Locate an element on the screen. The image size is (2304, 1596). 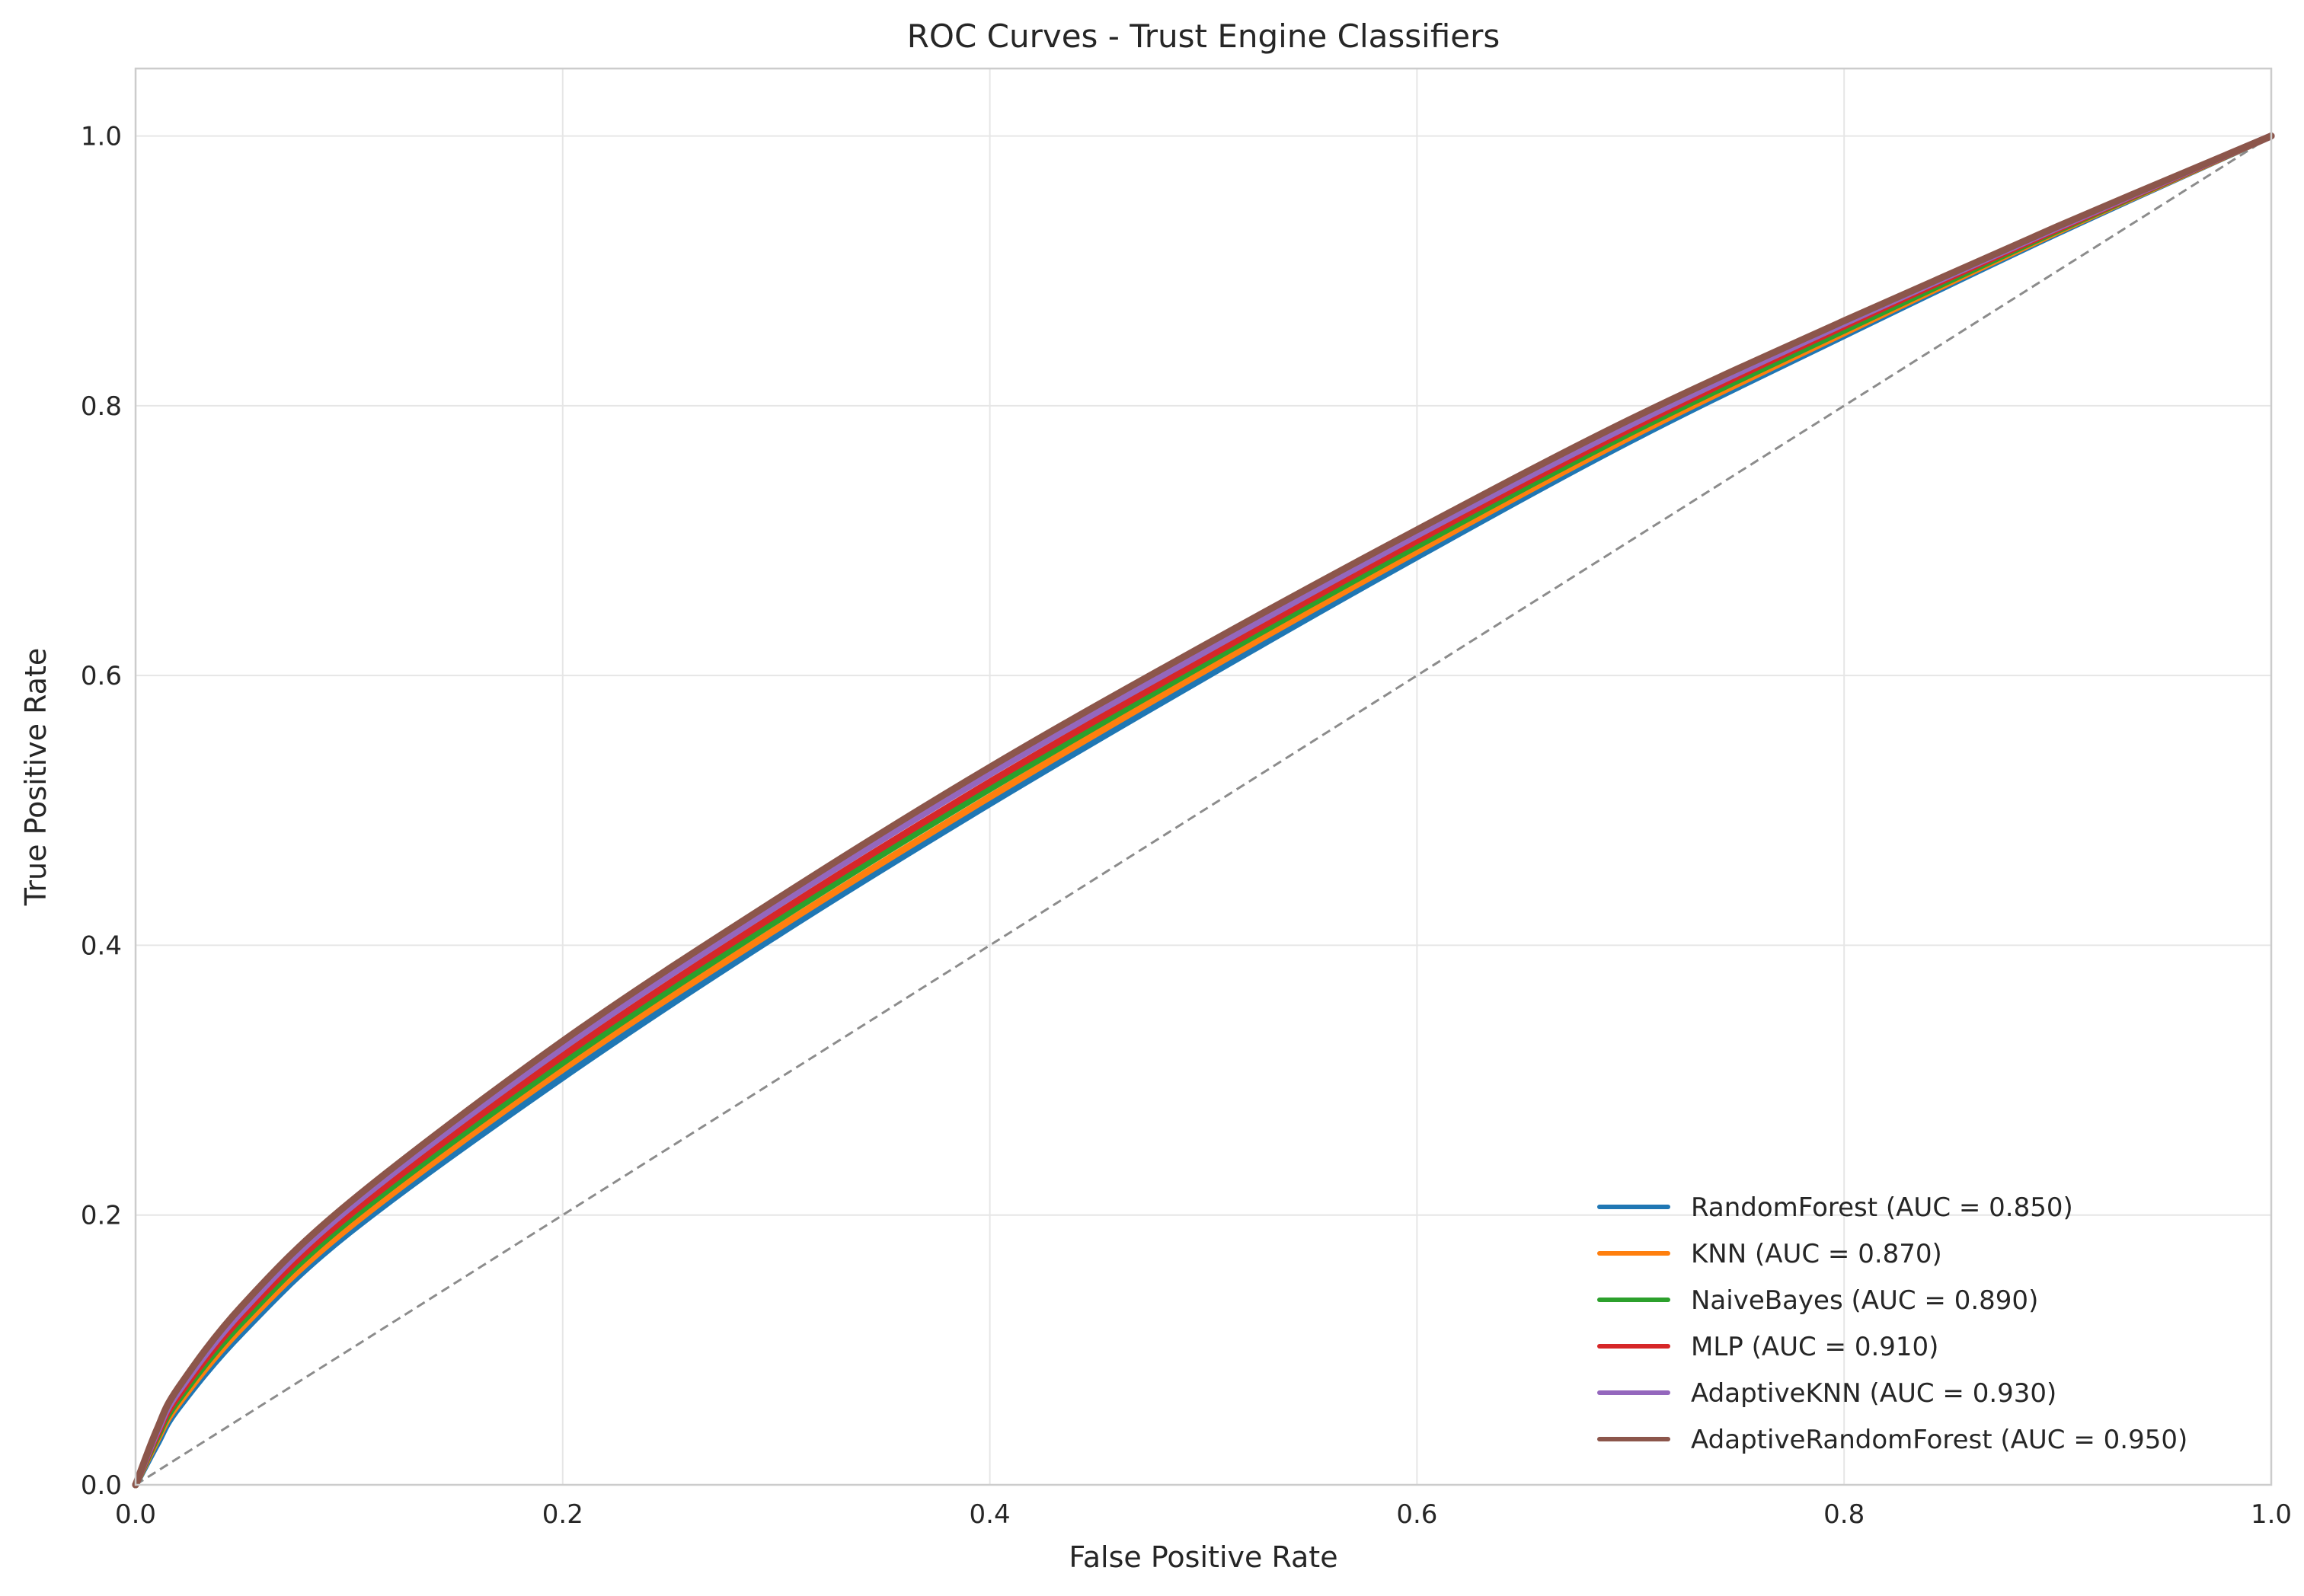
legend-label: AdaptiveKNN (AUC = 0.930) is located at coordinates (1873, 1393).